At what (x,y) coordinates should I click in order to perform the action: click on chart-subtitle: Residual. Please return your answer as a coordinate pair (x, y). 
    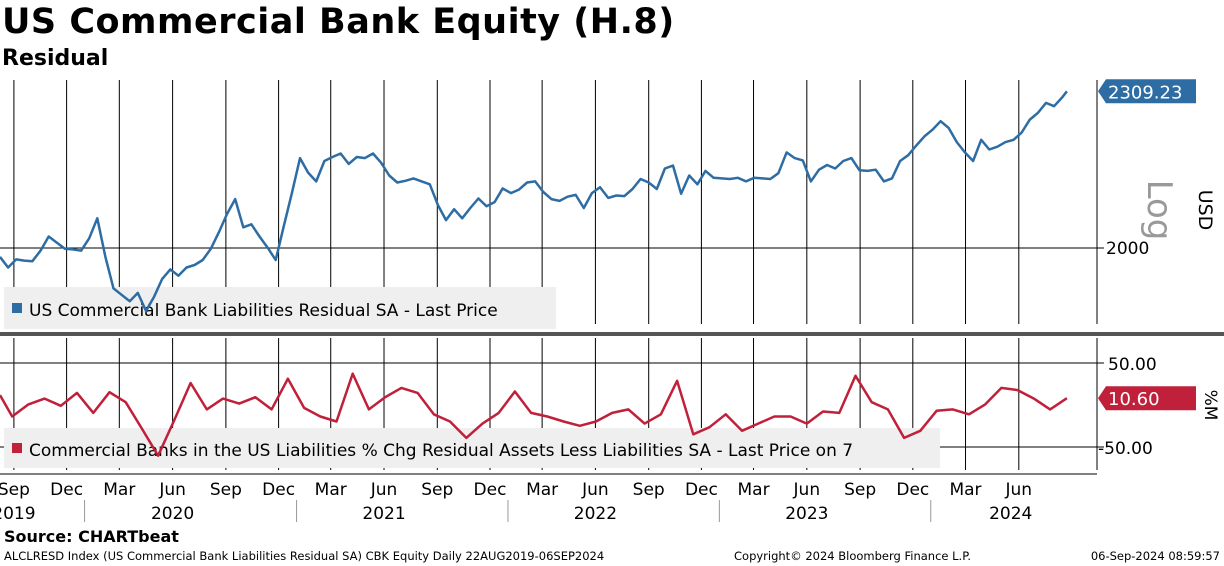
    Looking at the image, I should click on (55, 58).